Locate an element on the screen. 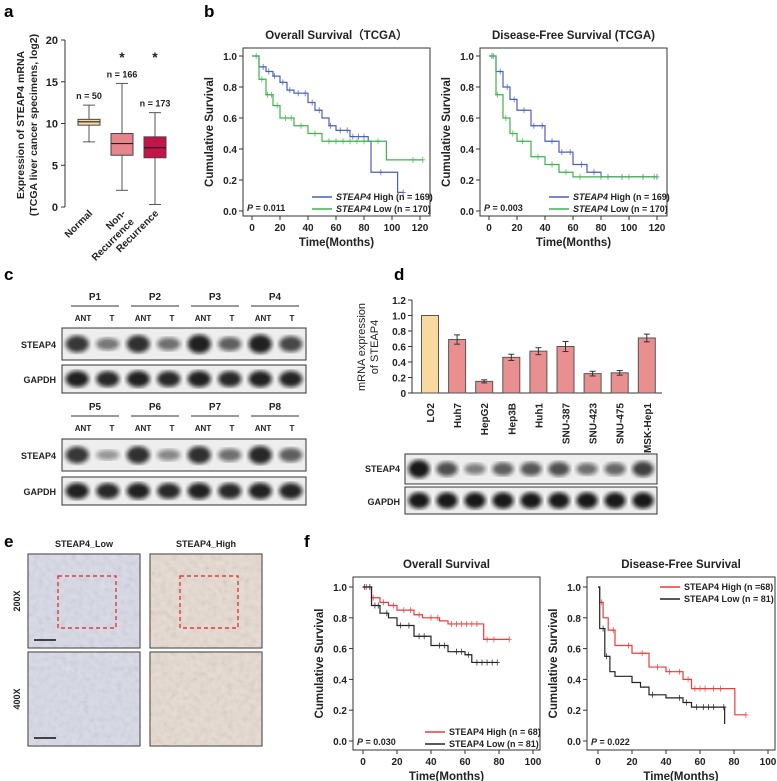 The height and width of the screenshot is (781, 777). panel-label-c: c is located at coordinates (8, 274).